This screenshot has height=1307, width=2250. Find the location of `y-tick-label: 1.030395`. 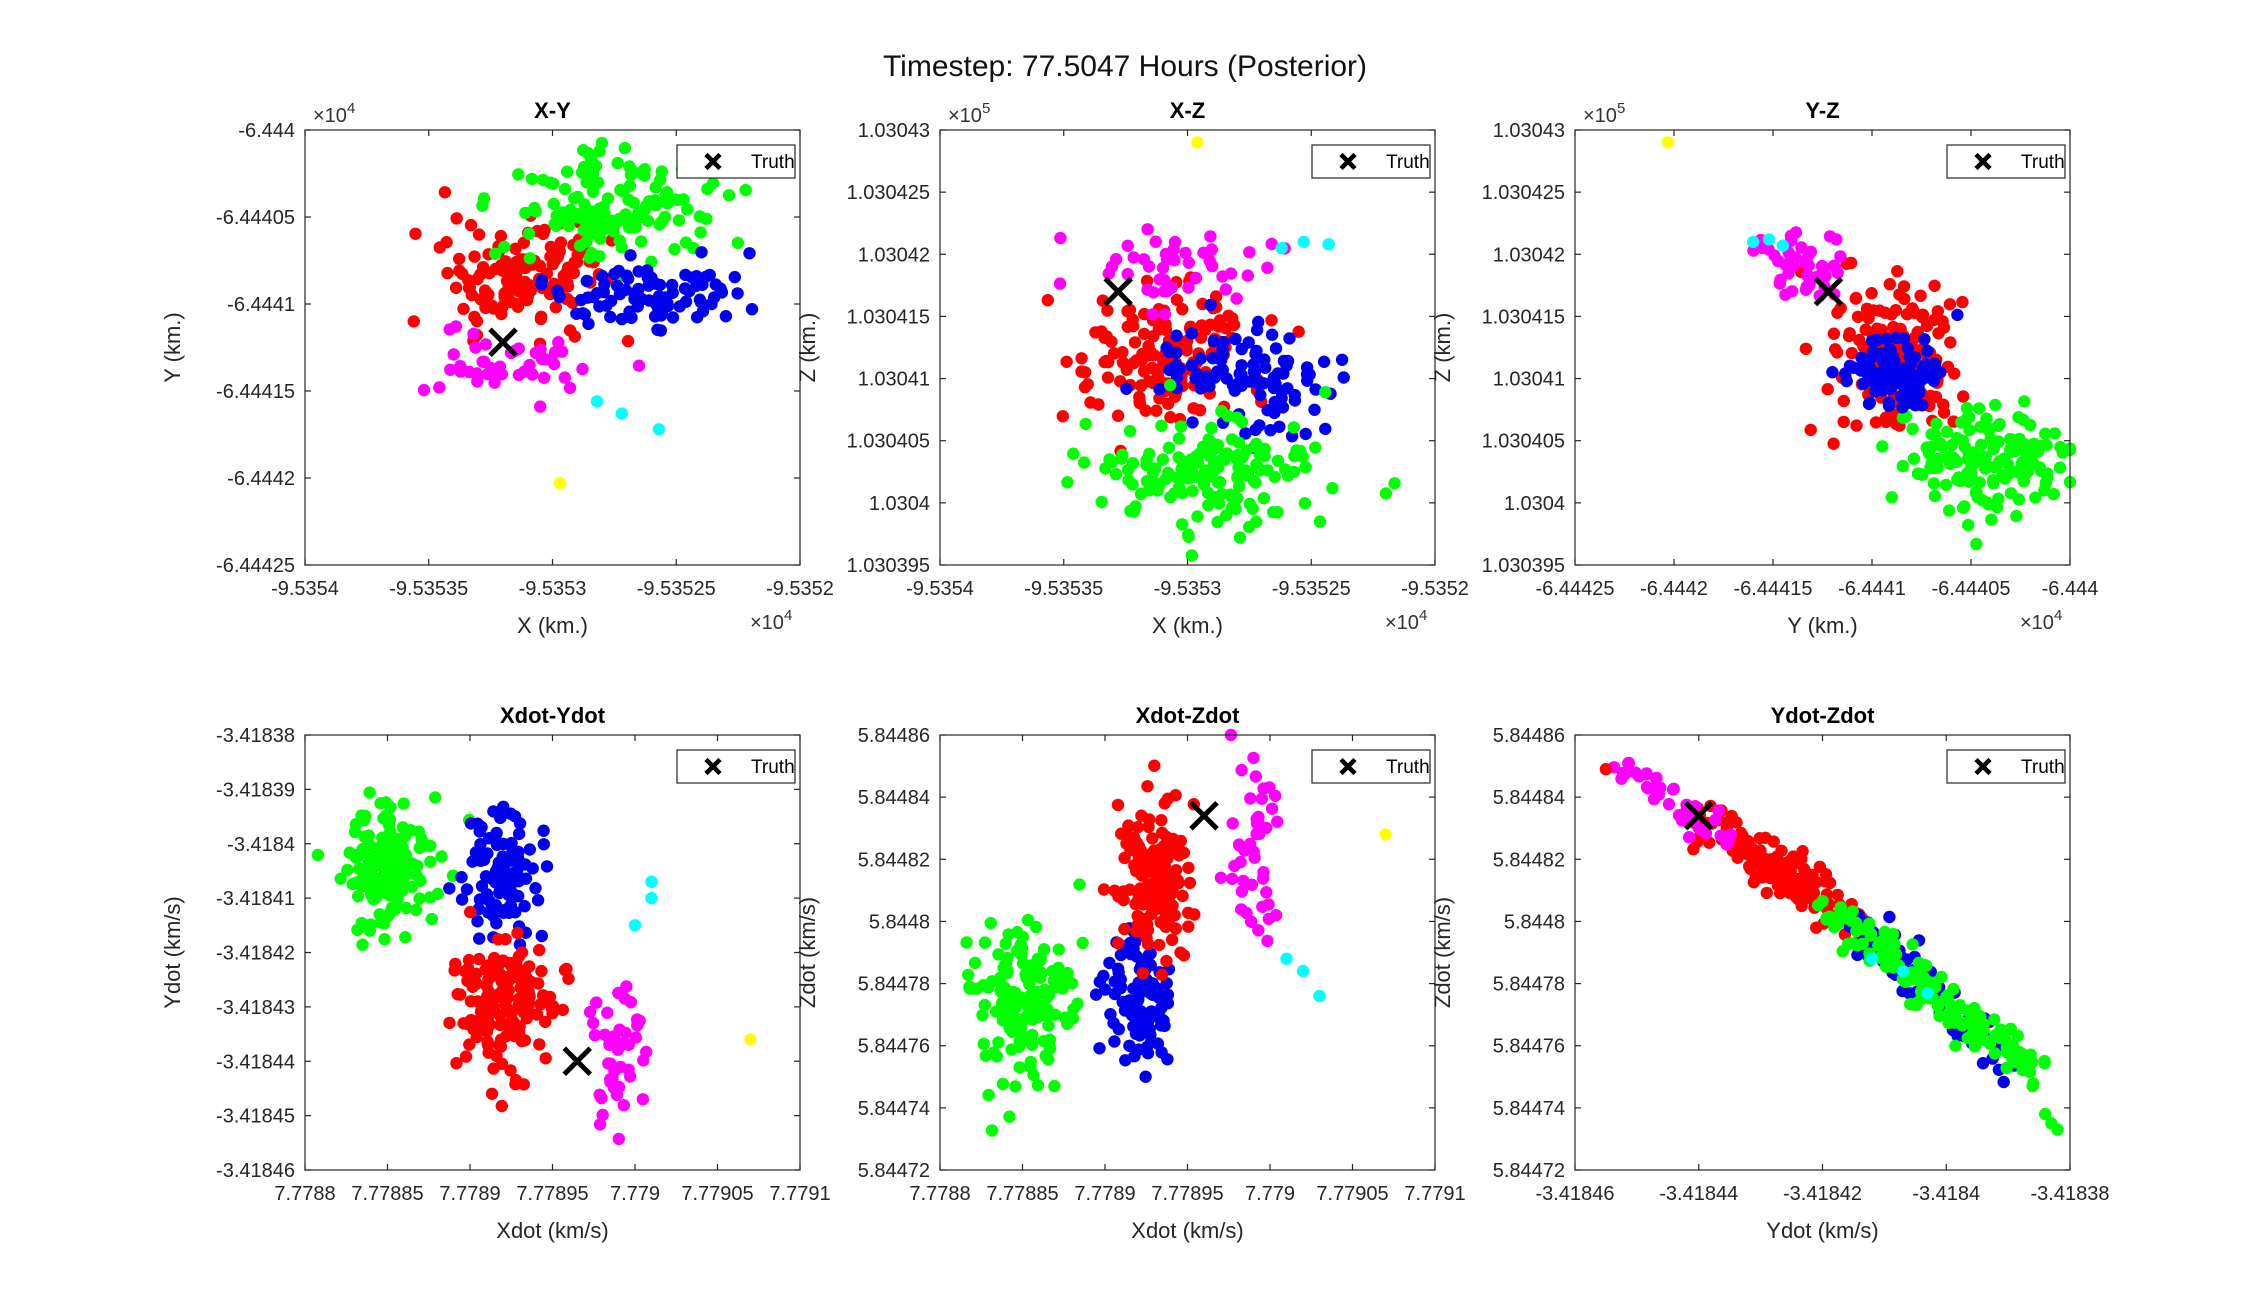

y-tick-label: 1.030395 is located at coordinates (1523, 566).